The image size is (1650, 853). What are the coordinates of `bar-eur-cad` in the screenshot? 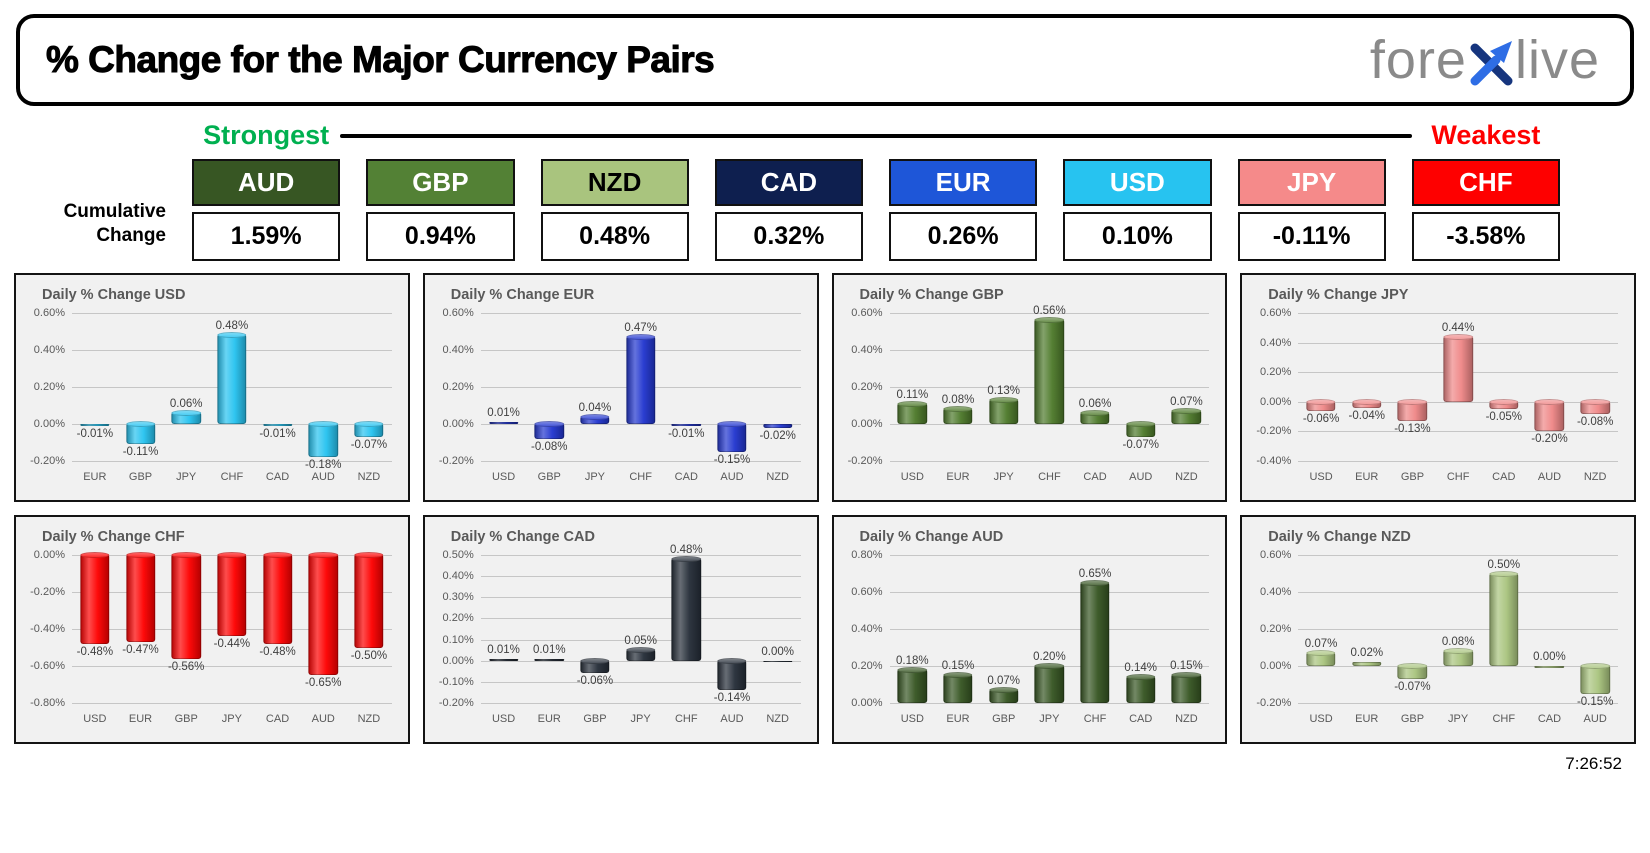 It's located at (686, 425).